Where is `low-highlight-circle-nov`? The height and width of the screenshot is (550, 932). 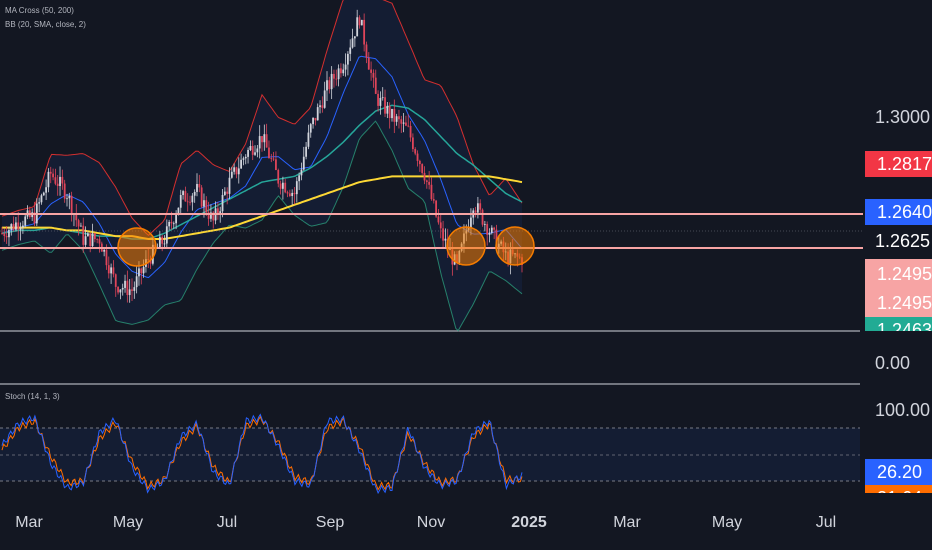
low-highlight-circle-nov is located at coordinates (466, 246).